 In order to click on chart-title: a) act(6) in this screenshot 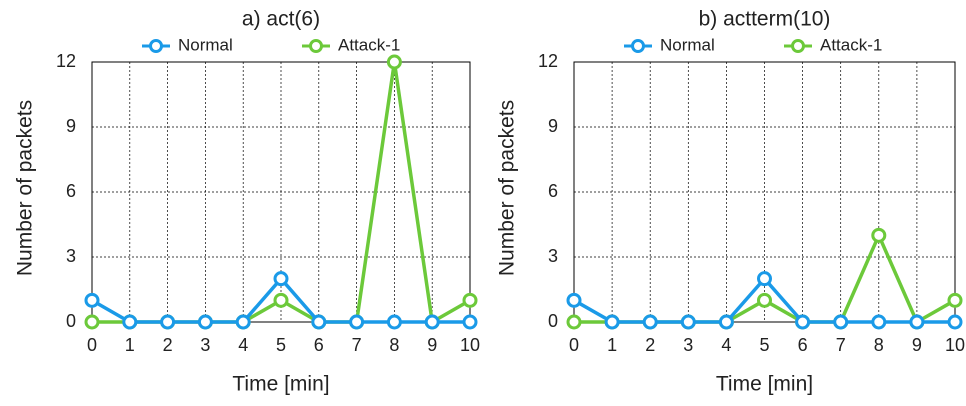, I will do `click(281, 19)`.